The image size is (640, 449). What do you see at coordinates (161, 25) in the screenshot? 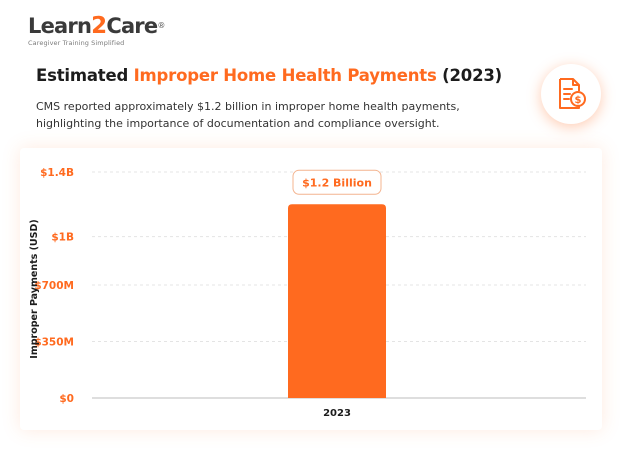
I see `logo-registered-mark: ®` at bounding box center [161, 25].